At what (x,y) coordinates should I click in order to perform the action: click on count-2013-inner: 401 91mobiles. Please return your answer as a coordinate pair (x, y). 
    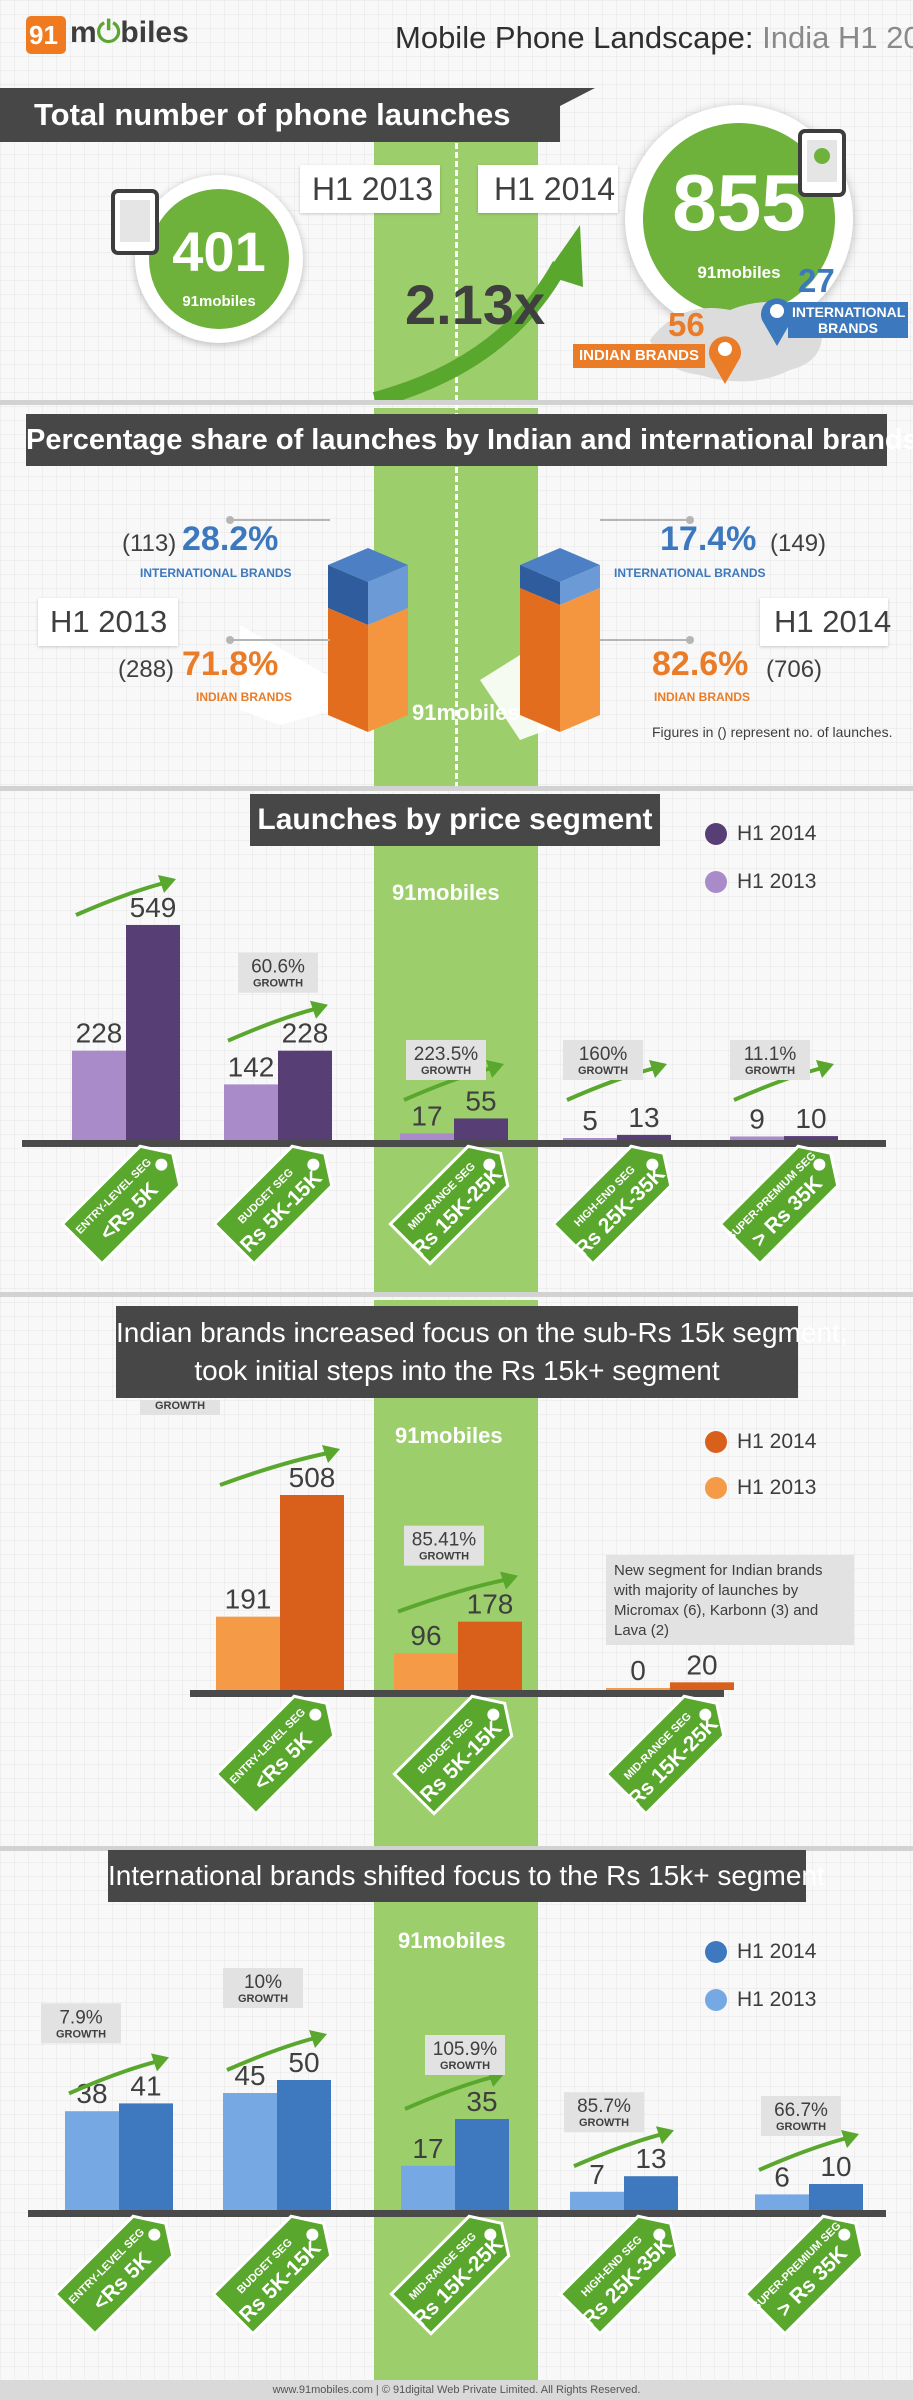
    Looking at the image, I should click on (219, 259).